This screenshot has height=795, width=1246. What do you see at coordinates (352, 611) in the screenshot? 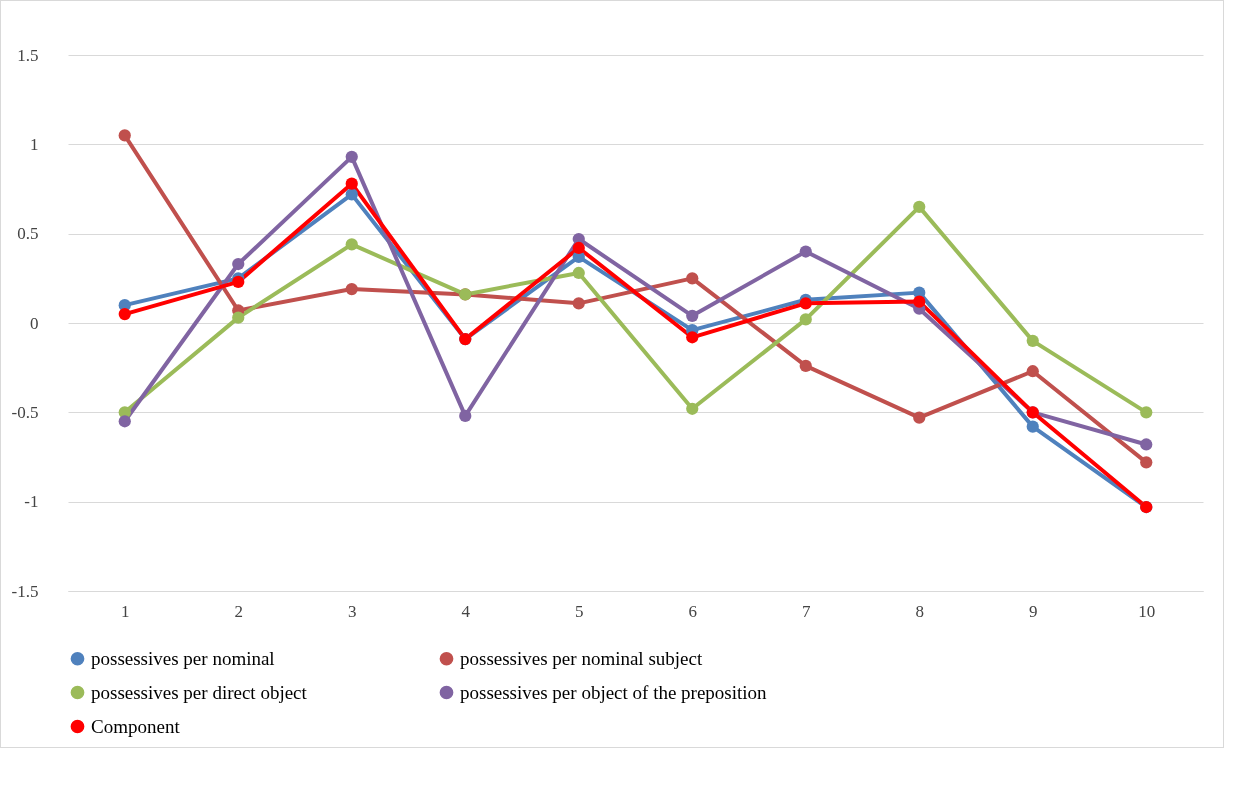
I see `x-tick-label: 3` at bounding box center [352, 611].